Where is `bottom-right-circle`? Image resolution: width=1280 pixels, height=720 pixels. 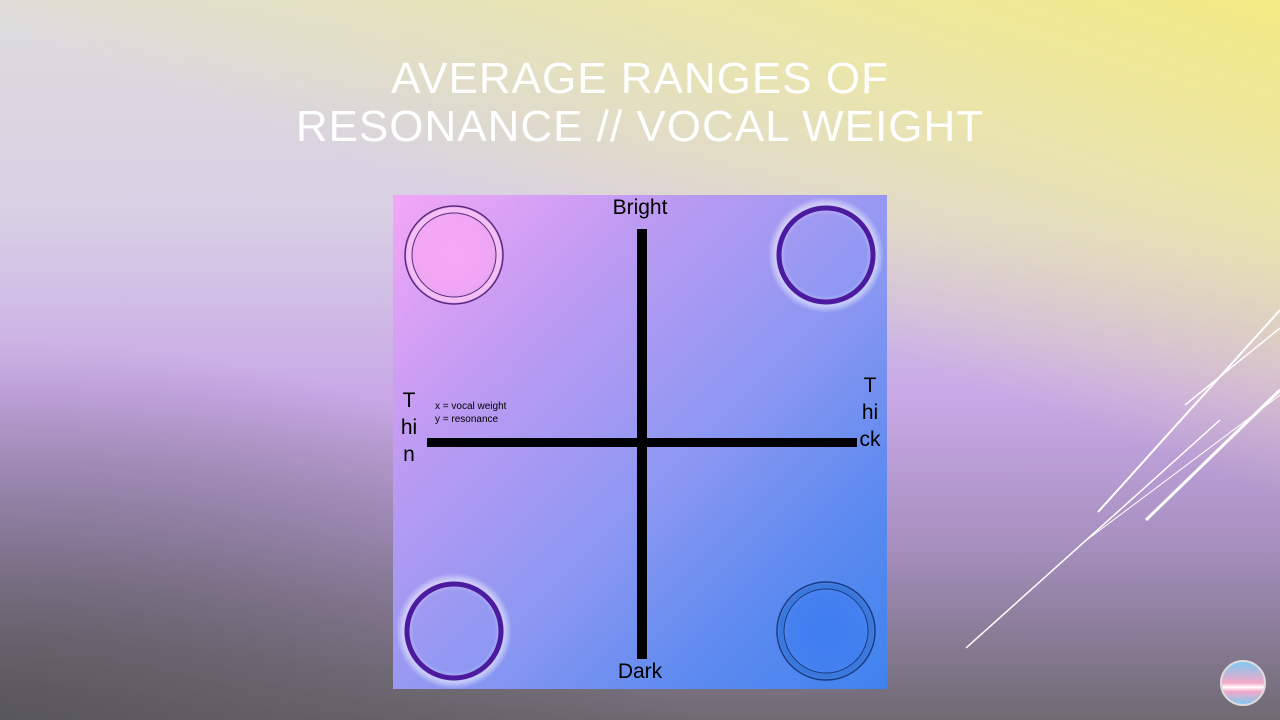 bottom-right-circle is located at coordinates (826, 631).